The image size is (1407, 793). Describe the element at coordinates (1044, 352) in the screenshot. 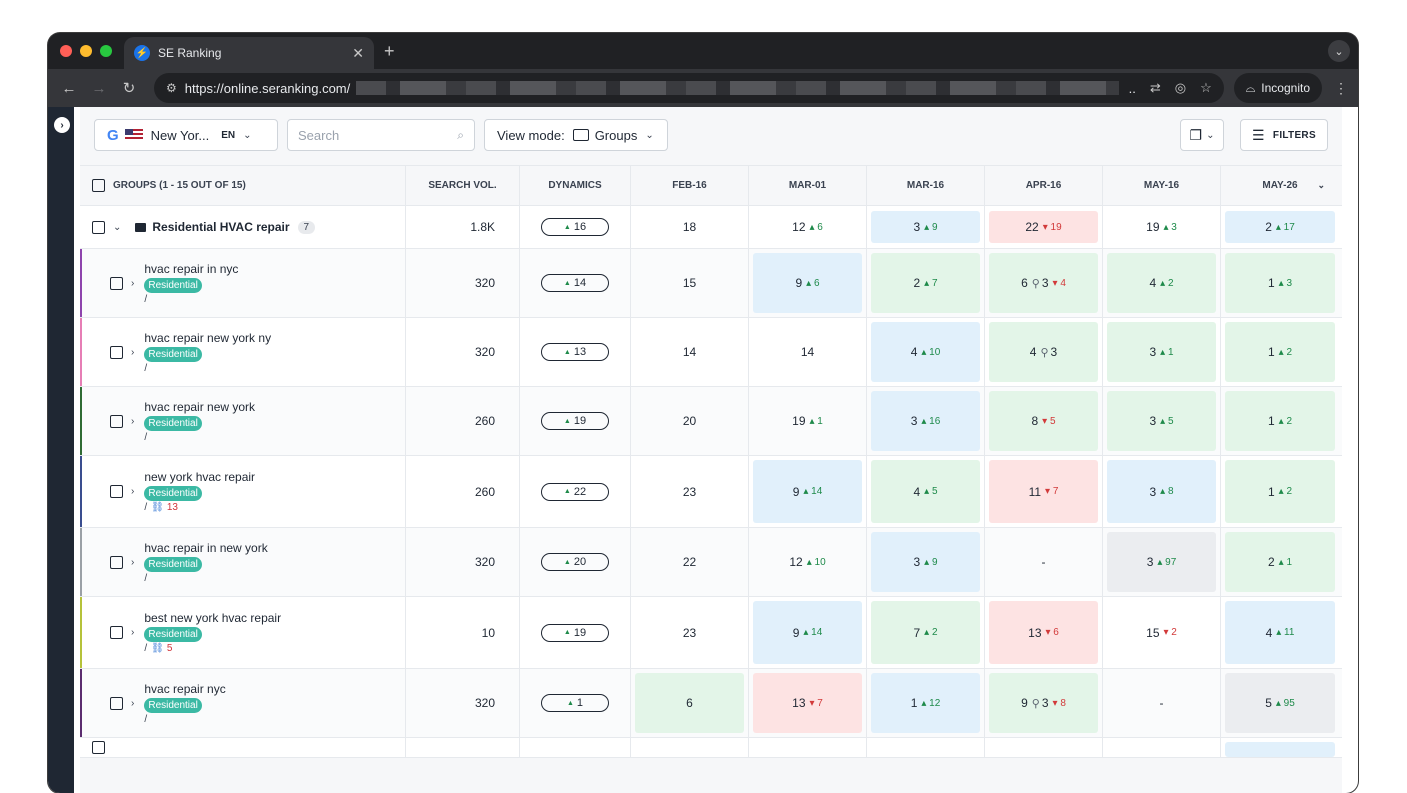

I see `position-cell: 4 ⚲ 3` at that location.